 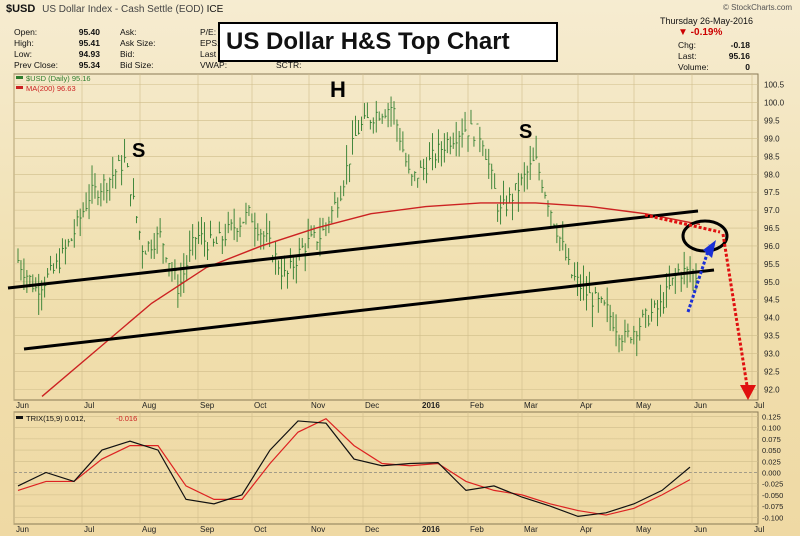 I want to click on y-tick-label: 96.0, so click(x=772, y=246).